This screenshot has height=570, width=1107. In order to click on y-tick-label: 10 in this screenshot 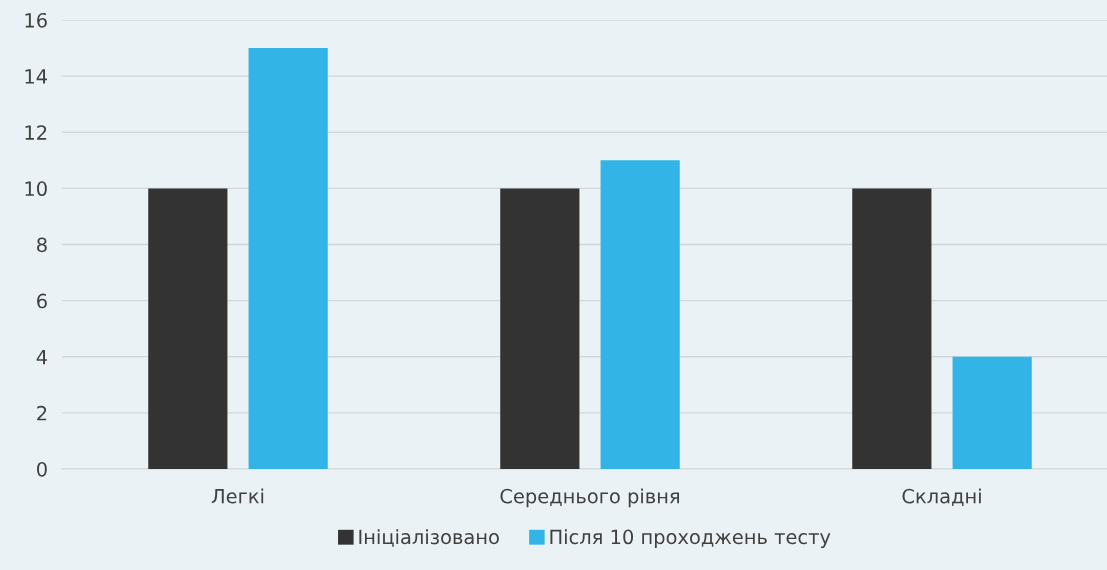, I will do `click(36, 189)`.